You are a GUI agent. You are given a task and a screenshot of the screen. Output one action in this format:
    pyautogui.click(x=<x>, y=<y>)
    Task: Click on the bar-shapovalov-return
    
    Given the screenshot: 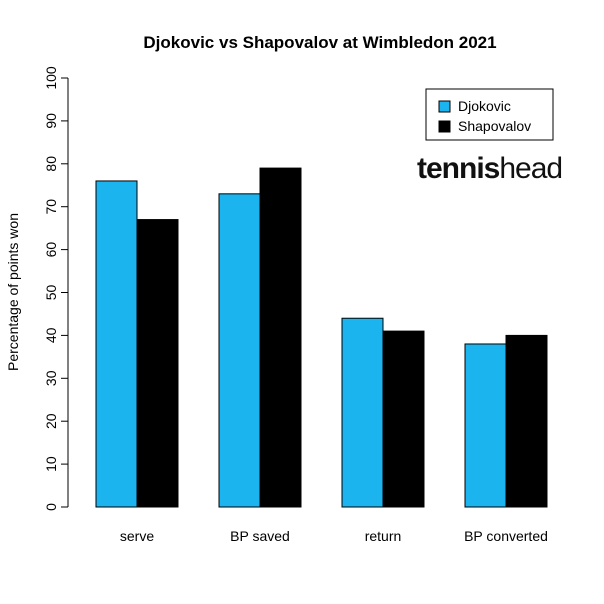 What is the action you would take?
    pyautogui.click(x=403, y=419)
    